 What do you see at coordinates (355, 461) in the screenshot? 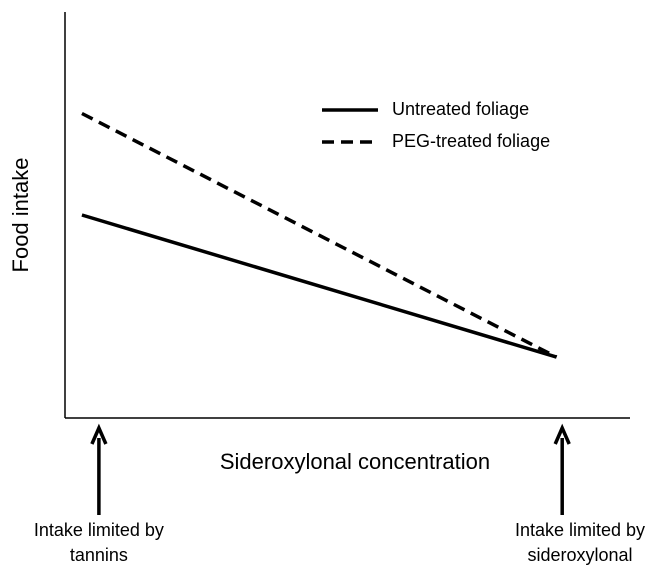
I see `x-axis-label: Sideroxylonal concentration` at bounding box center [355, 461].